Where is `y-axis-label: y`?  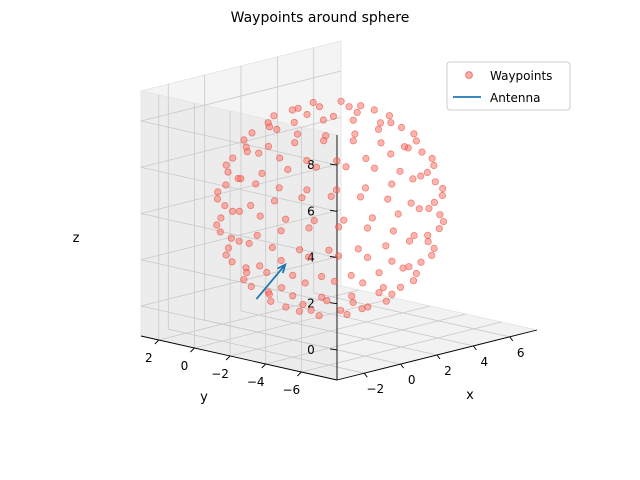
y-axis-label: y is located at coordinates (204, 397).